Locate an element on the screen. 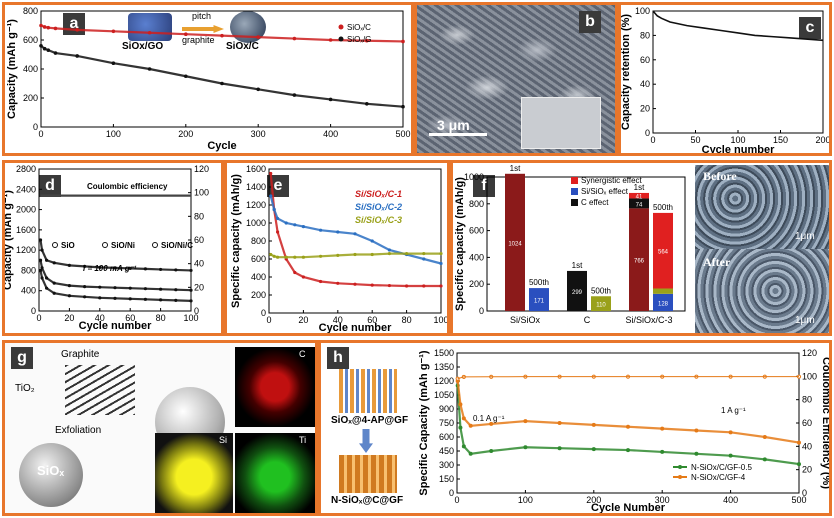 The height and width of the screenshot is (518, 834). x-tick-label: 40 is located at coordinates (338, 320).